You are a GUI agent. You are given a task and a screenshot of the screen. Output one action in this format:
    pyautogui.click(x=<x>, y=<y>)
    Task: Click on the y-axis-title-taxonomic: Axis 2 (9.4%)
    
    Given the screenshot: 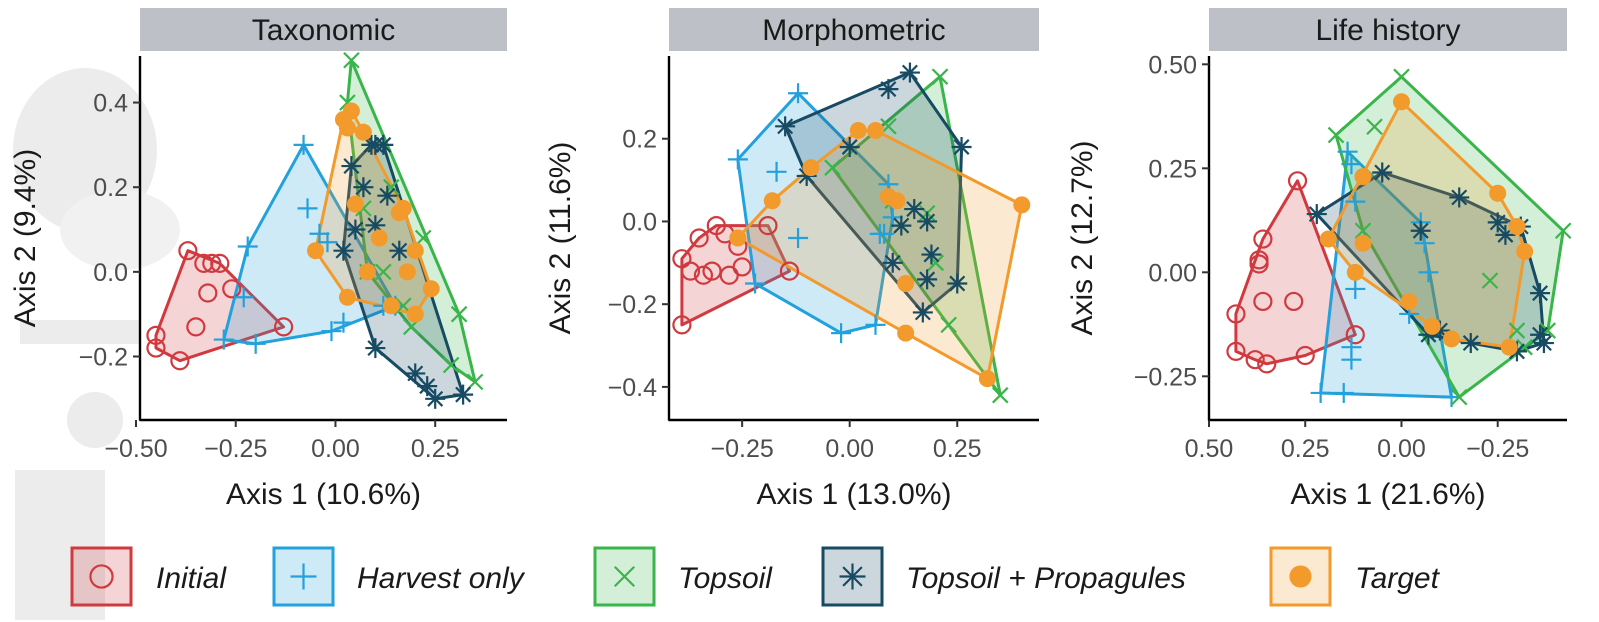 What is the action you would take?
    pyautogui.click(x=25, y=238)
    